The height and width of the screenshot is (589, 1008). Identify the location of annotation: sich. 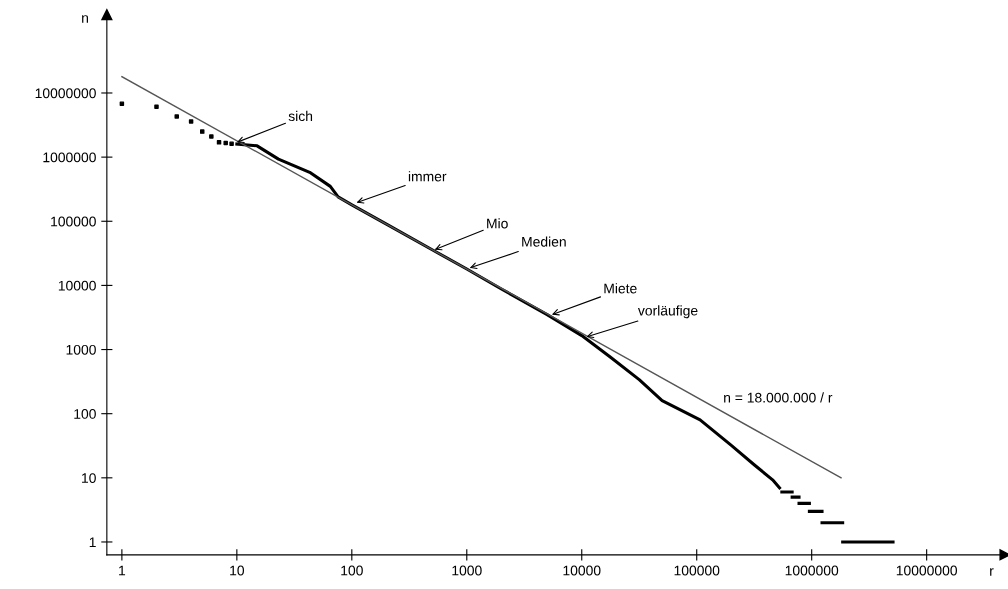
(300, 116).